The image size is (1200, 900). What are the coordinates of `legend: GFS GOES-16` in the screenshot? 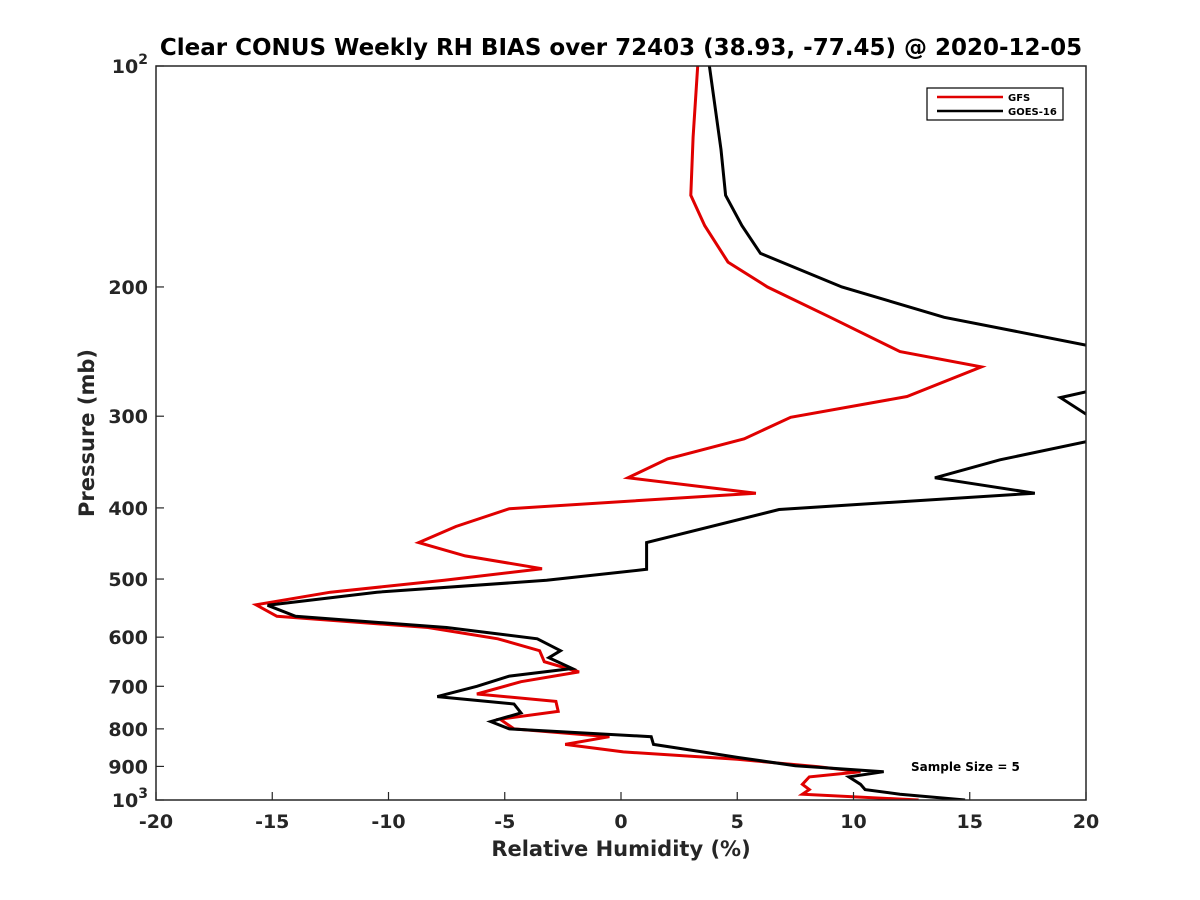 It's located at (995, 104).